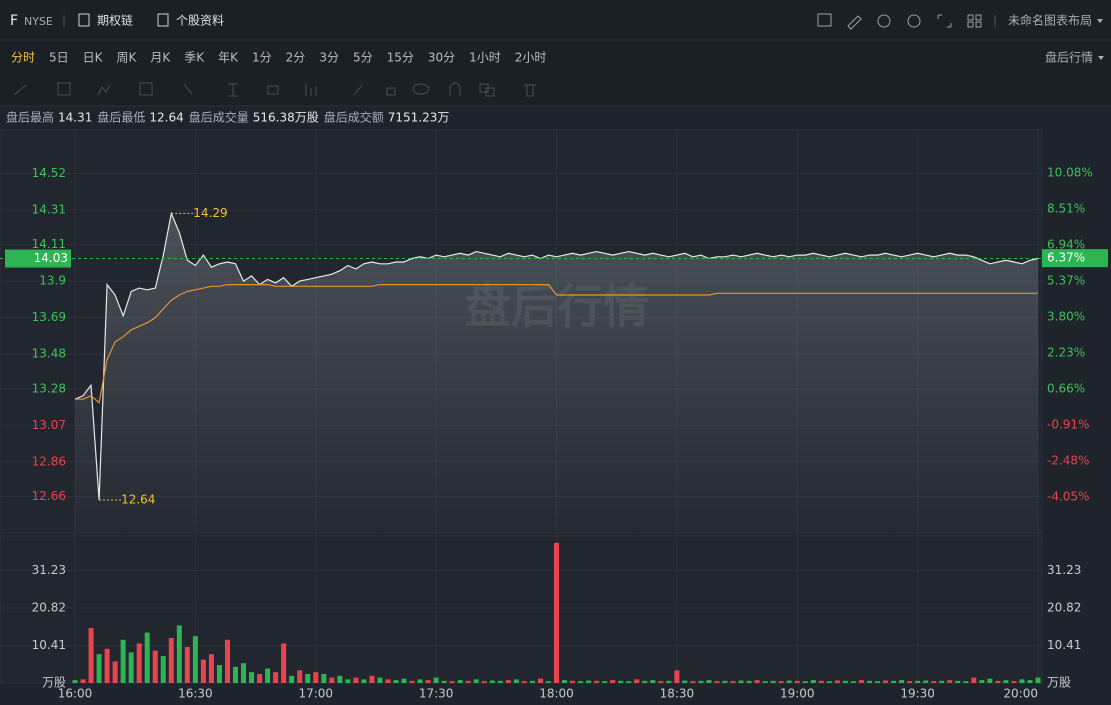 The image size is (1111, 705). What do you see at coordinates (23, 58) in the screenshot?
I see `period-tab: 分时` at bounding box center [23, 58].